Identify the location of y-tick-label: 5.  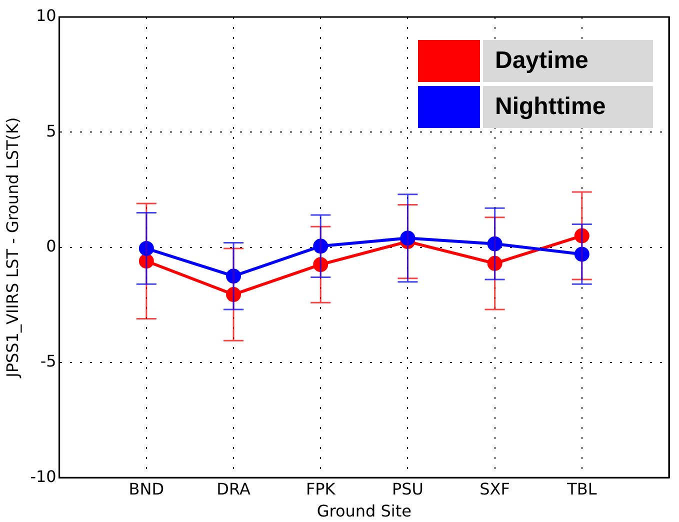
(51, 130).